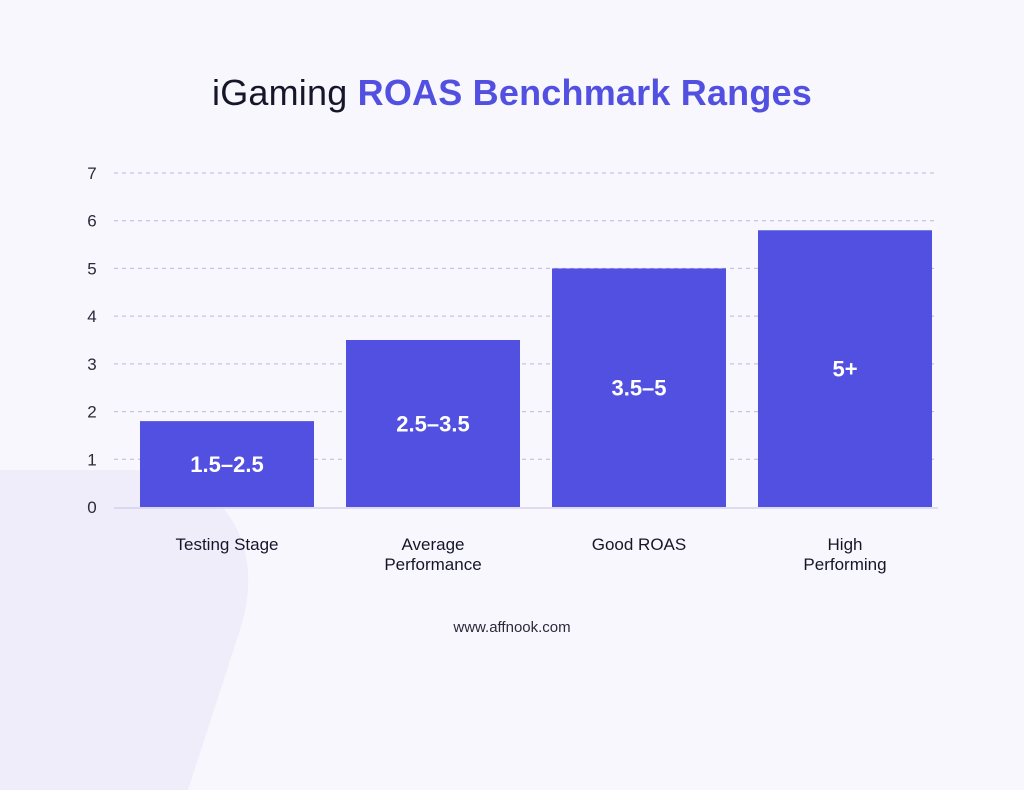 This screenshot has height=790, width=1024. What do you see at coordinates (639, 544) in the screenshot?
I see `x-category-label: Good ROAS` at bounding box center [639, 544].